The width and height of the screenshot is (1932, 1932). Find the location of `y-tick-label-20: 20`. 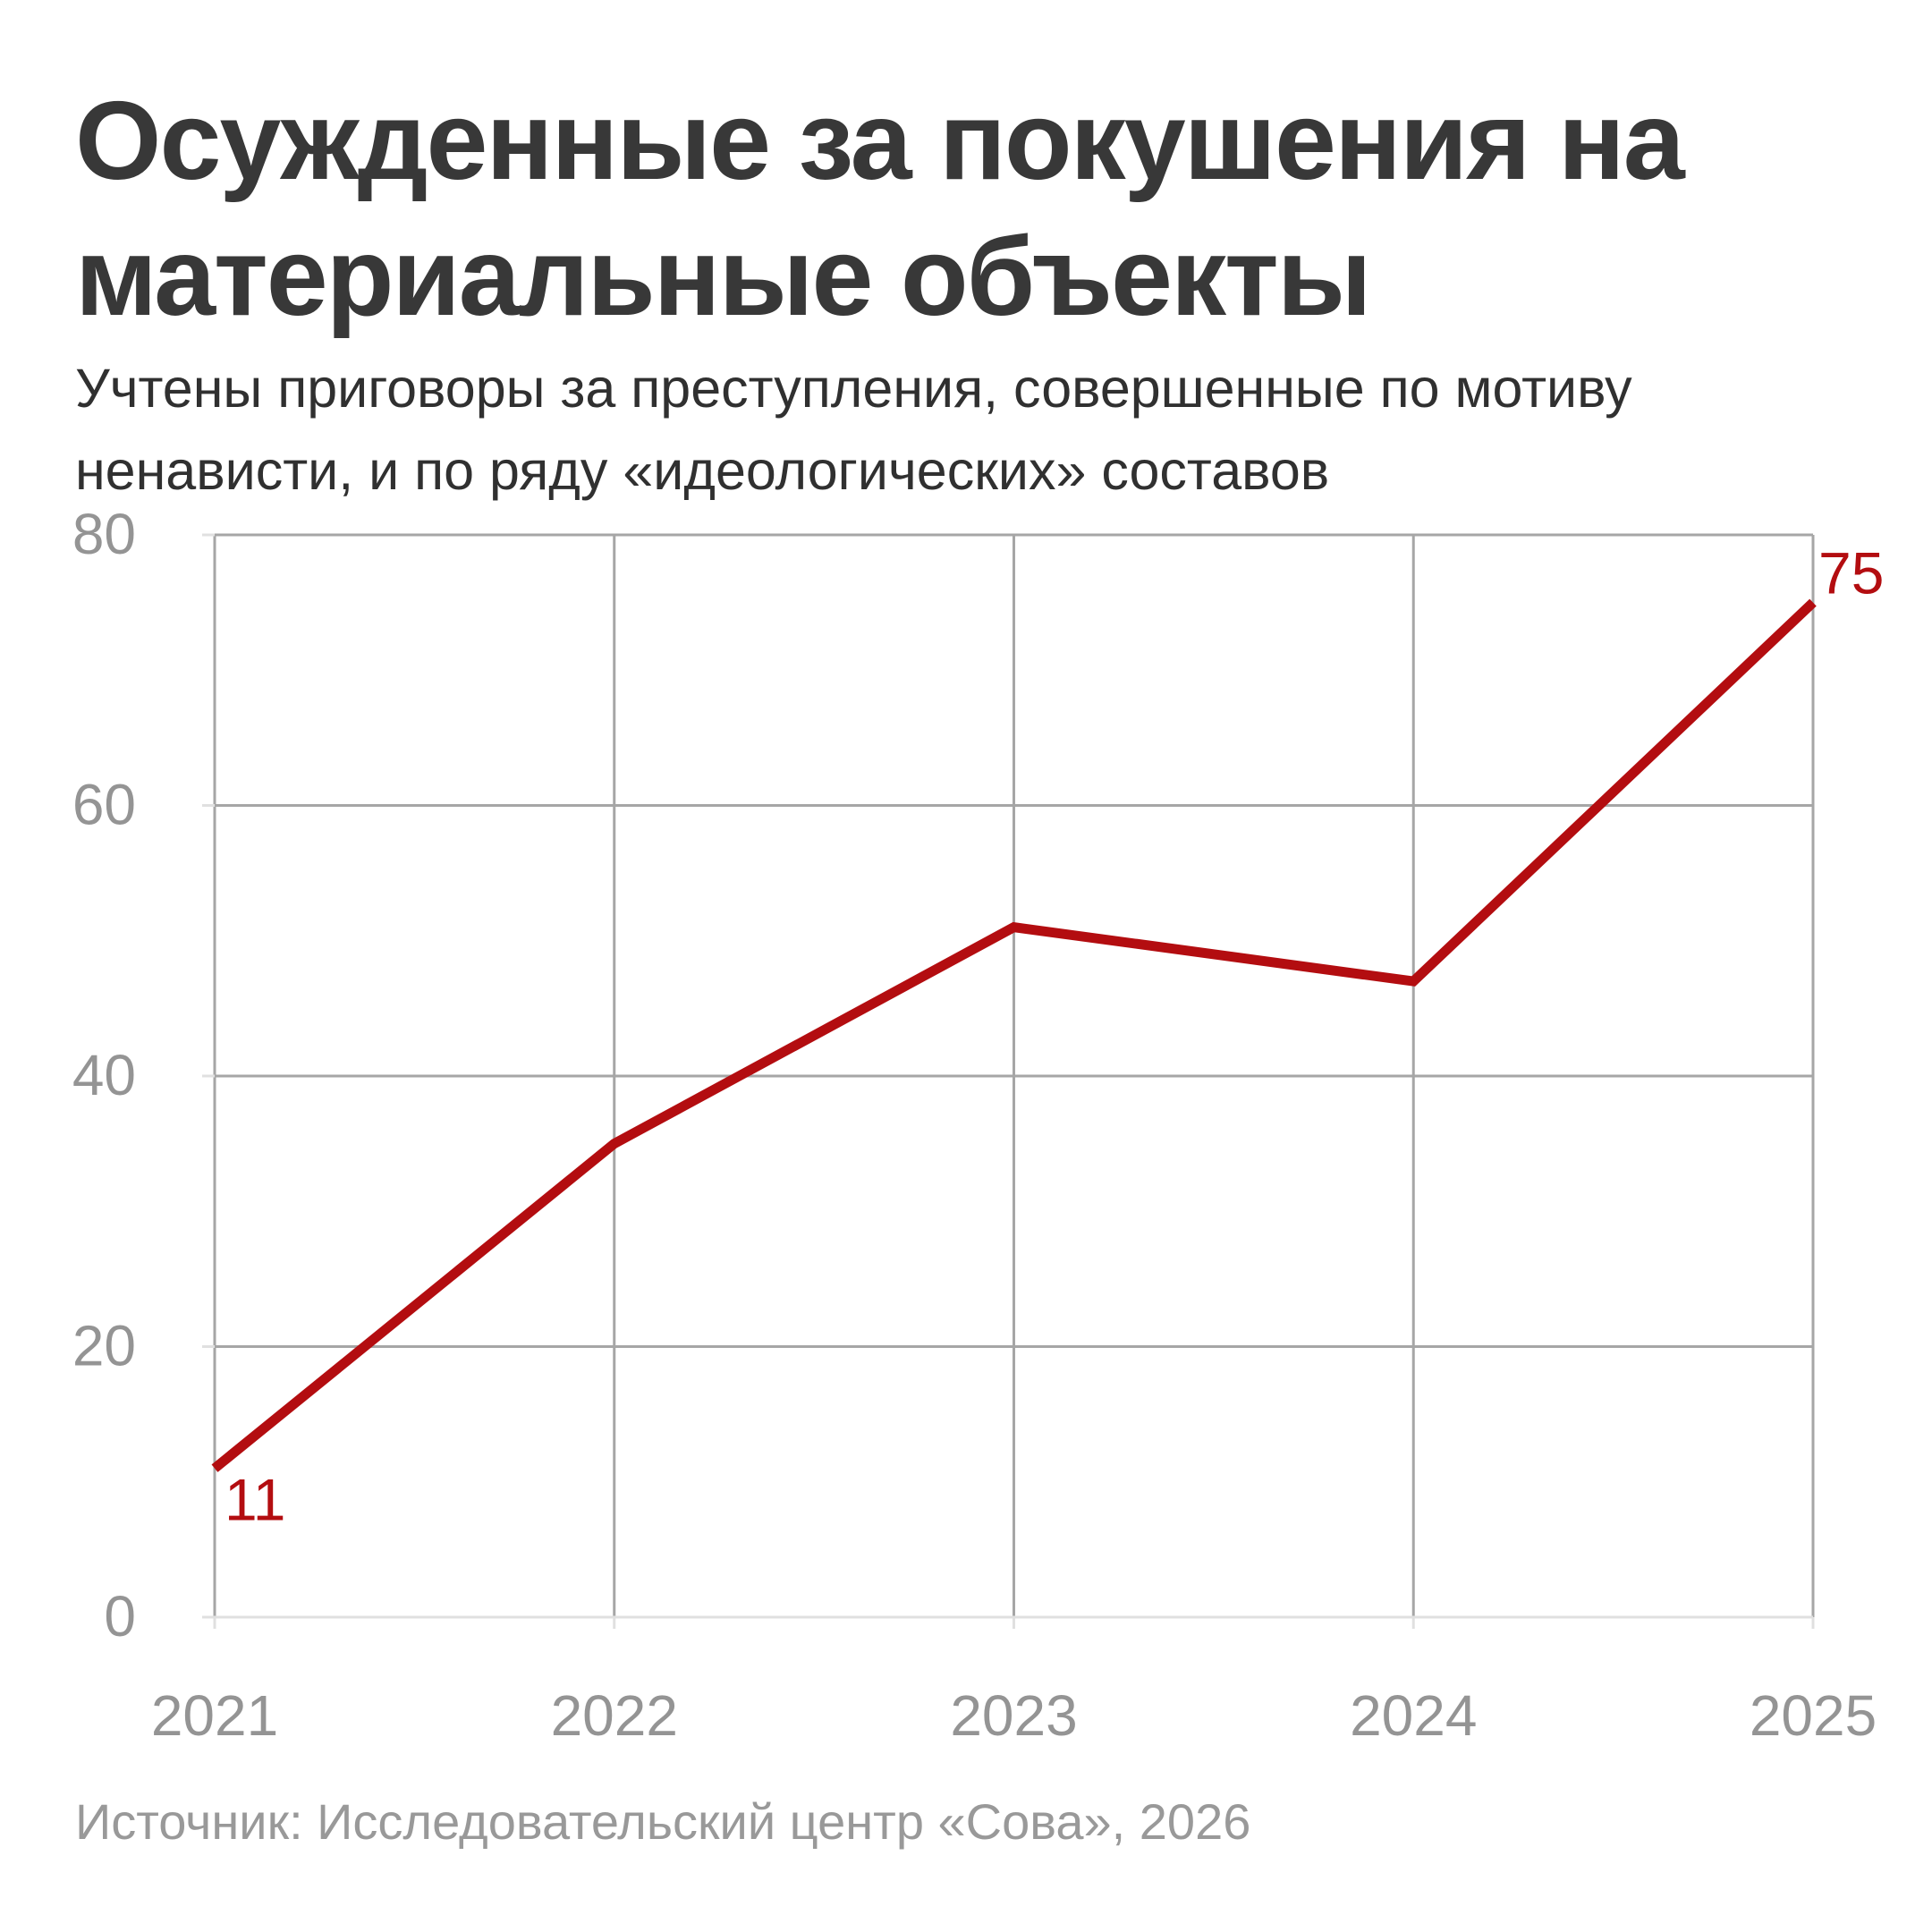

y-tick-label-20: 20 is located at coordinates (104, 1346).